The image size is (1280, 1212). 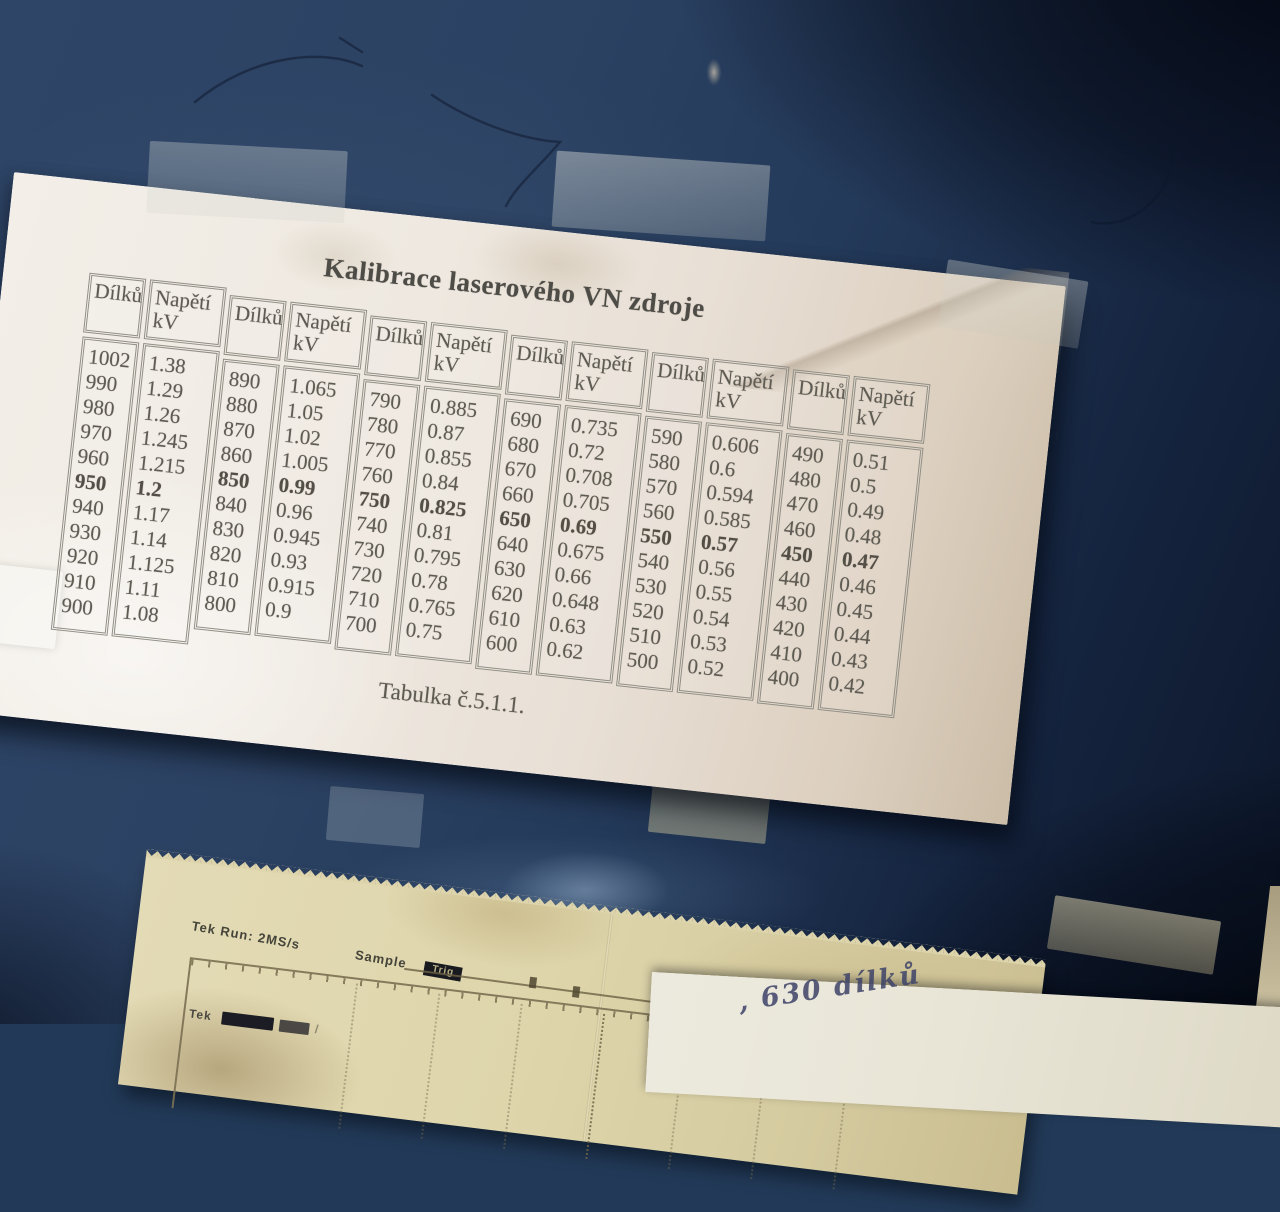 What do you see at coordinates (533, 982) in the screenshot?
I see `trigger-marker` at bounding box center [533, 982].